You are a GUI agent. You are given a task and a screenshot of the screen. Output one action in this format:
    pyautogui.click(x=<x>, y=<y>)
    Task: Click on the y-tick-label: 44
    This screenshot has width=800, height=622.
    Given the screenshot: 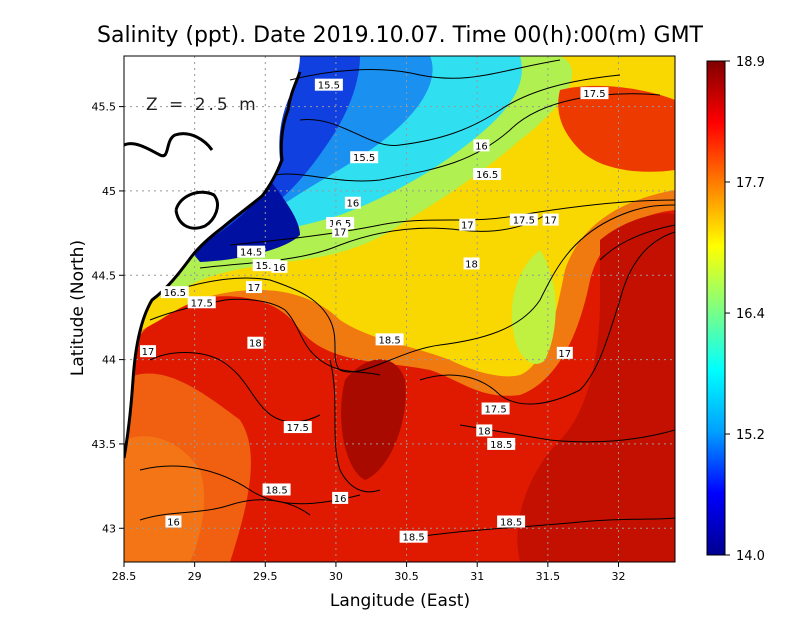 What is the action you would take?
    pyautogui.click(x=109, y=360)
    